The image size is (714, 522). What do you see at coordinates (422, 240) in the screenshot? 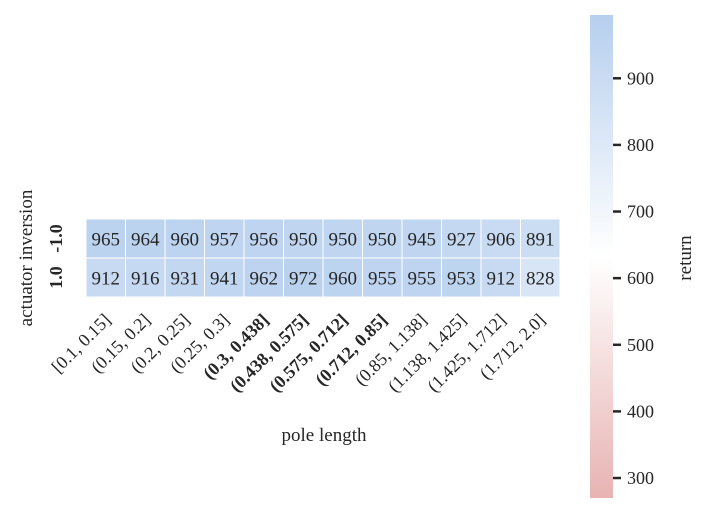
I see `cell-value-label: 945` at bounding box center [422, 240].